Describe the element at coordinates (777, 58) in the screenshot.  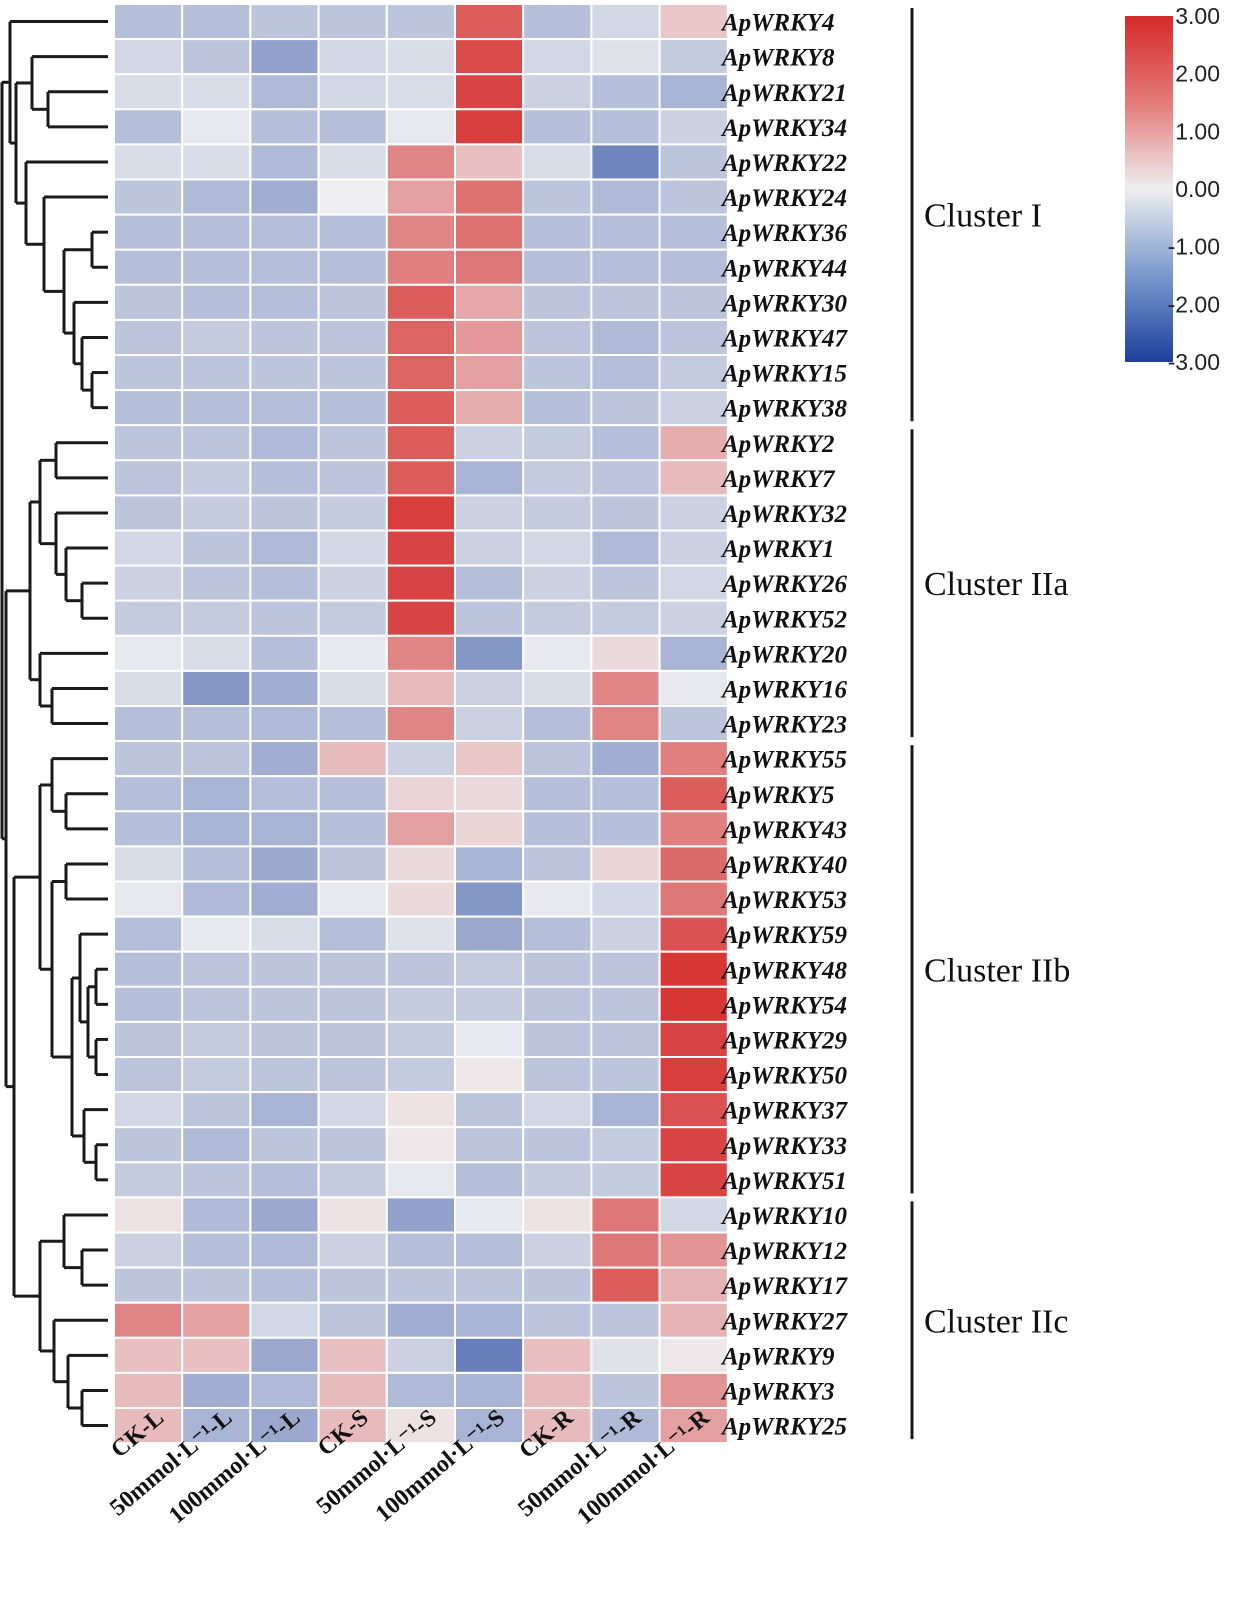
I see `gene-label: ApWRKY8` at that location.